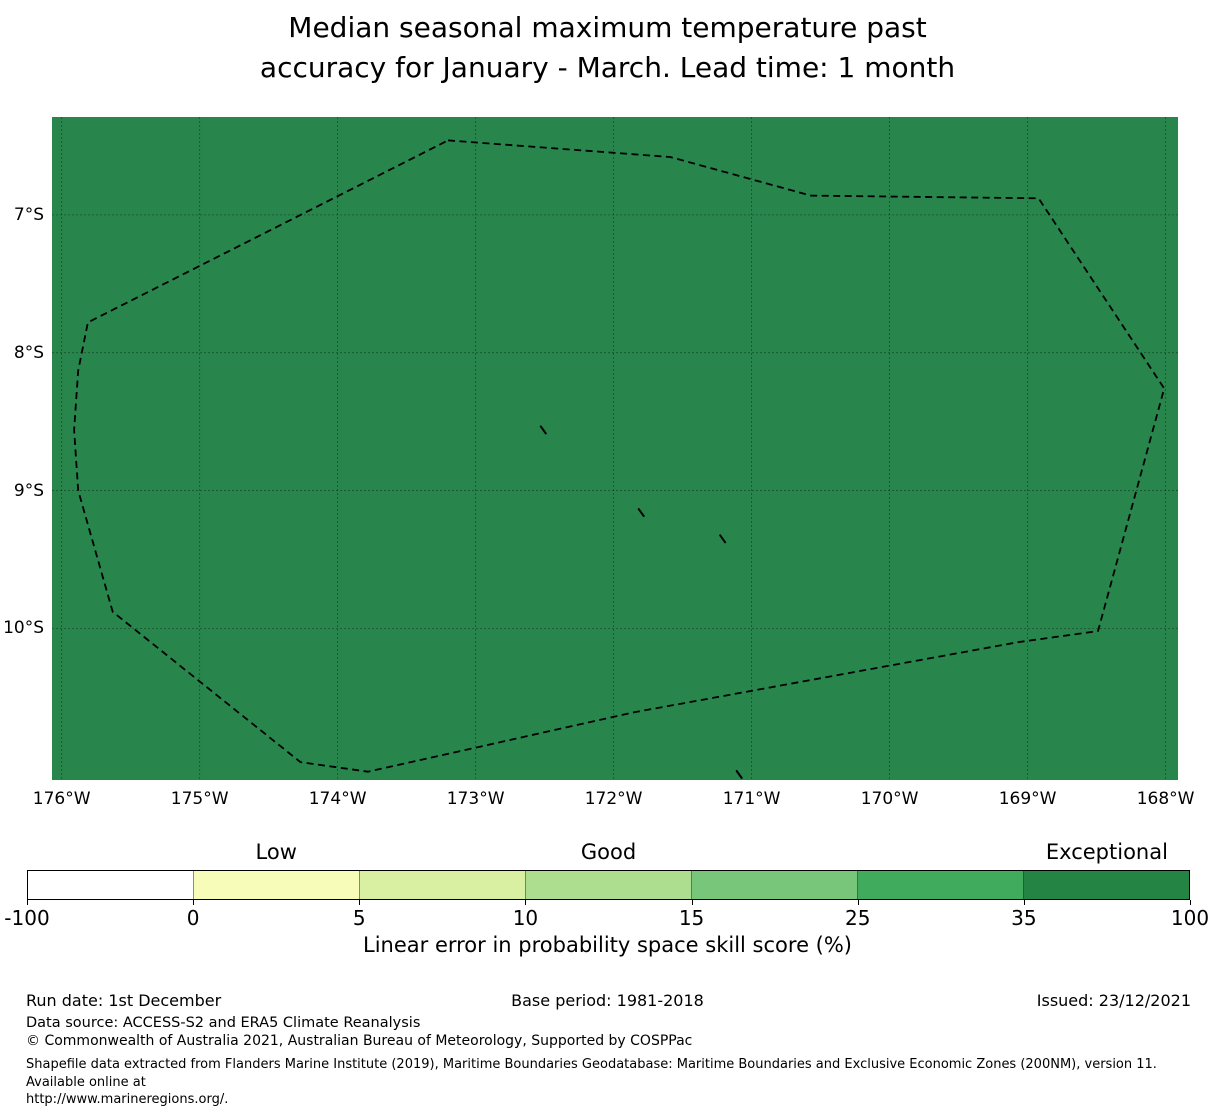  I want to click on colorbar-tick-label: 0, so click(193, 918).